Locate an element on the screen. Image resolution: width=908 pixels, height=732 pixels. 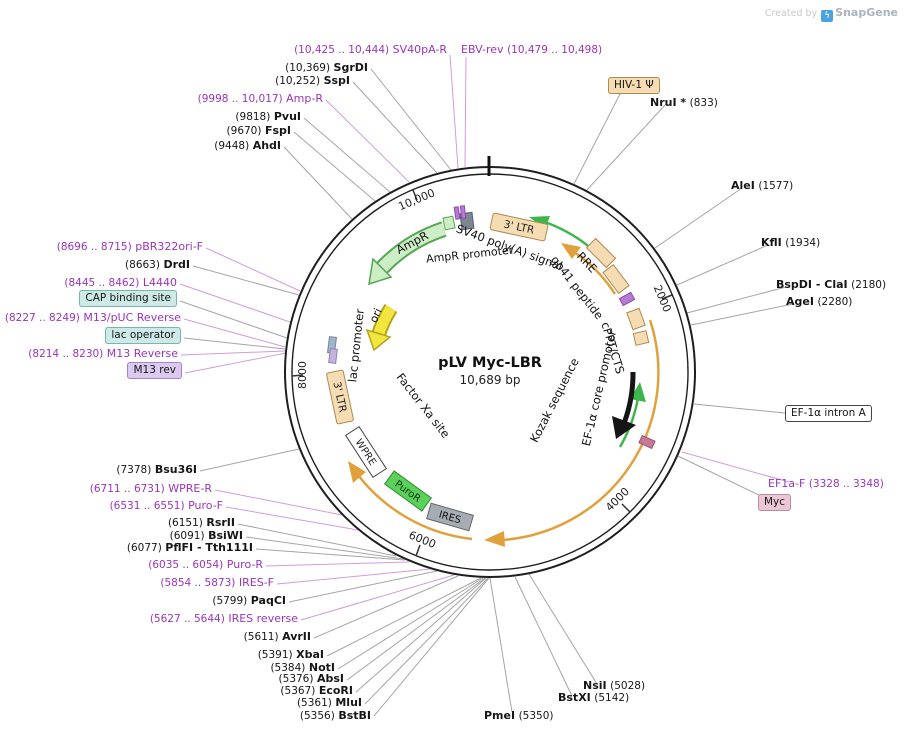
gp41-box is located at coordinates (616, 279).